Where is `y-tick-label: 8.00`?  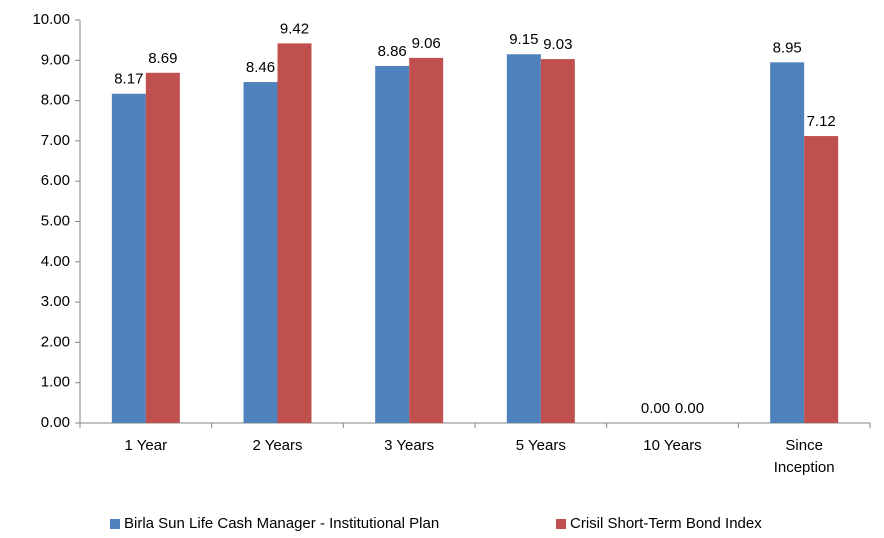 y-tick-label: 8.00 is located at coordinates (55, 100).